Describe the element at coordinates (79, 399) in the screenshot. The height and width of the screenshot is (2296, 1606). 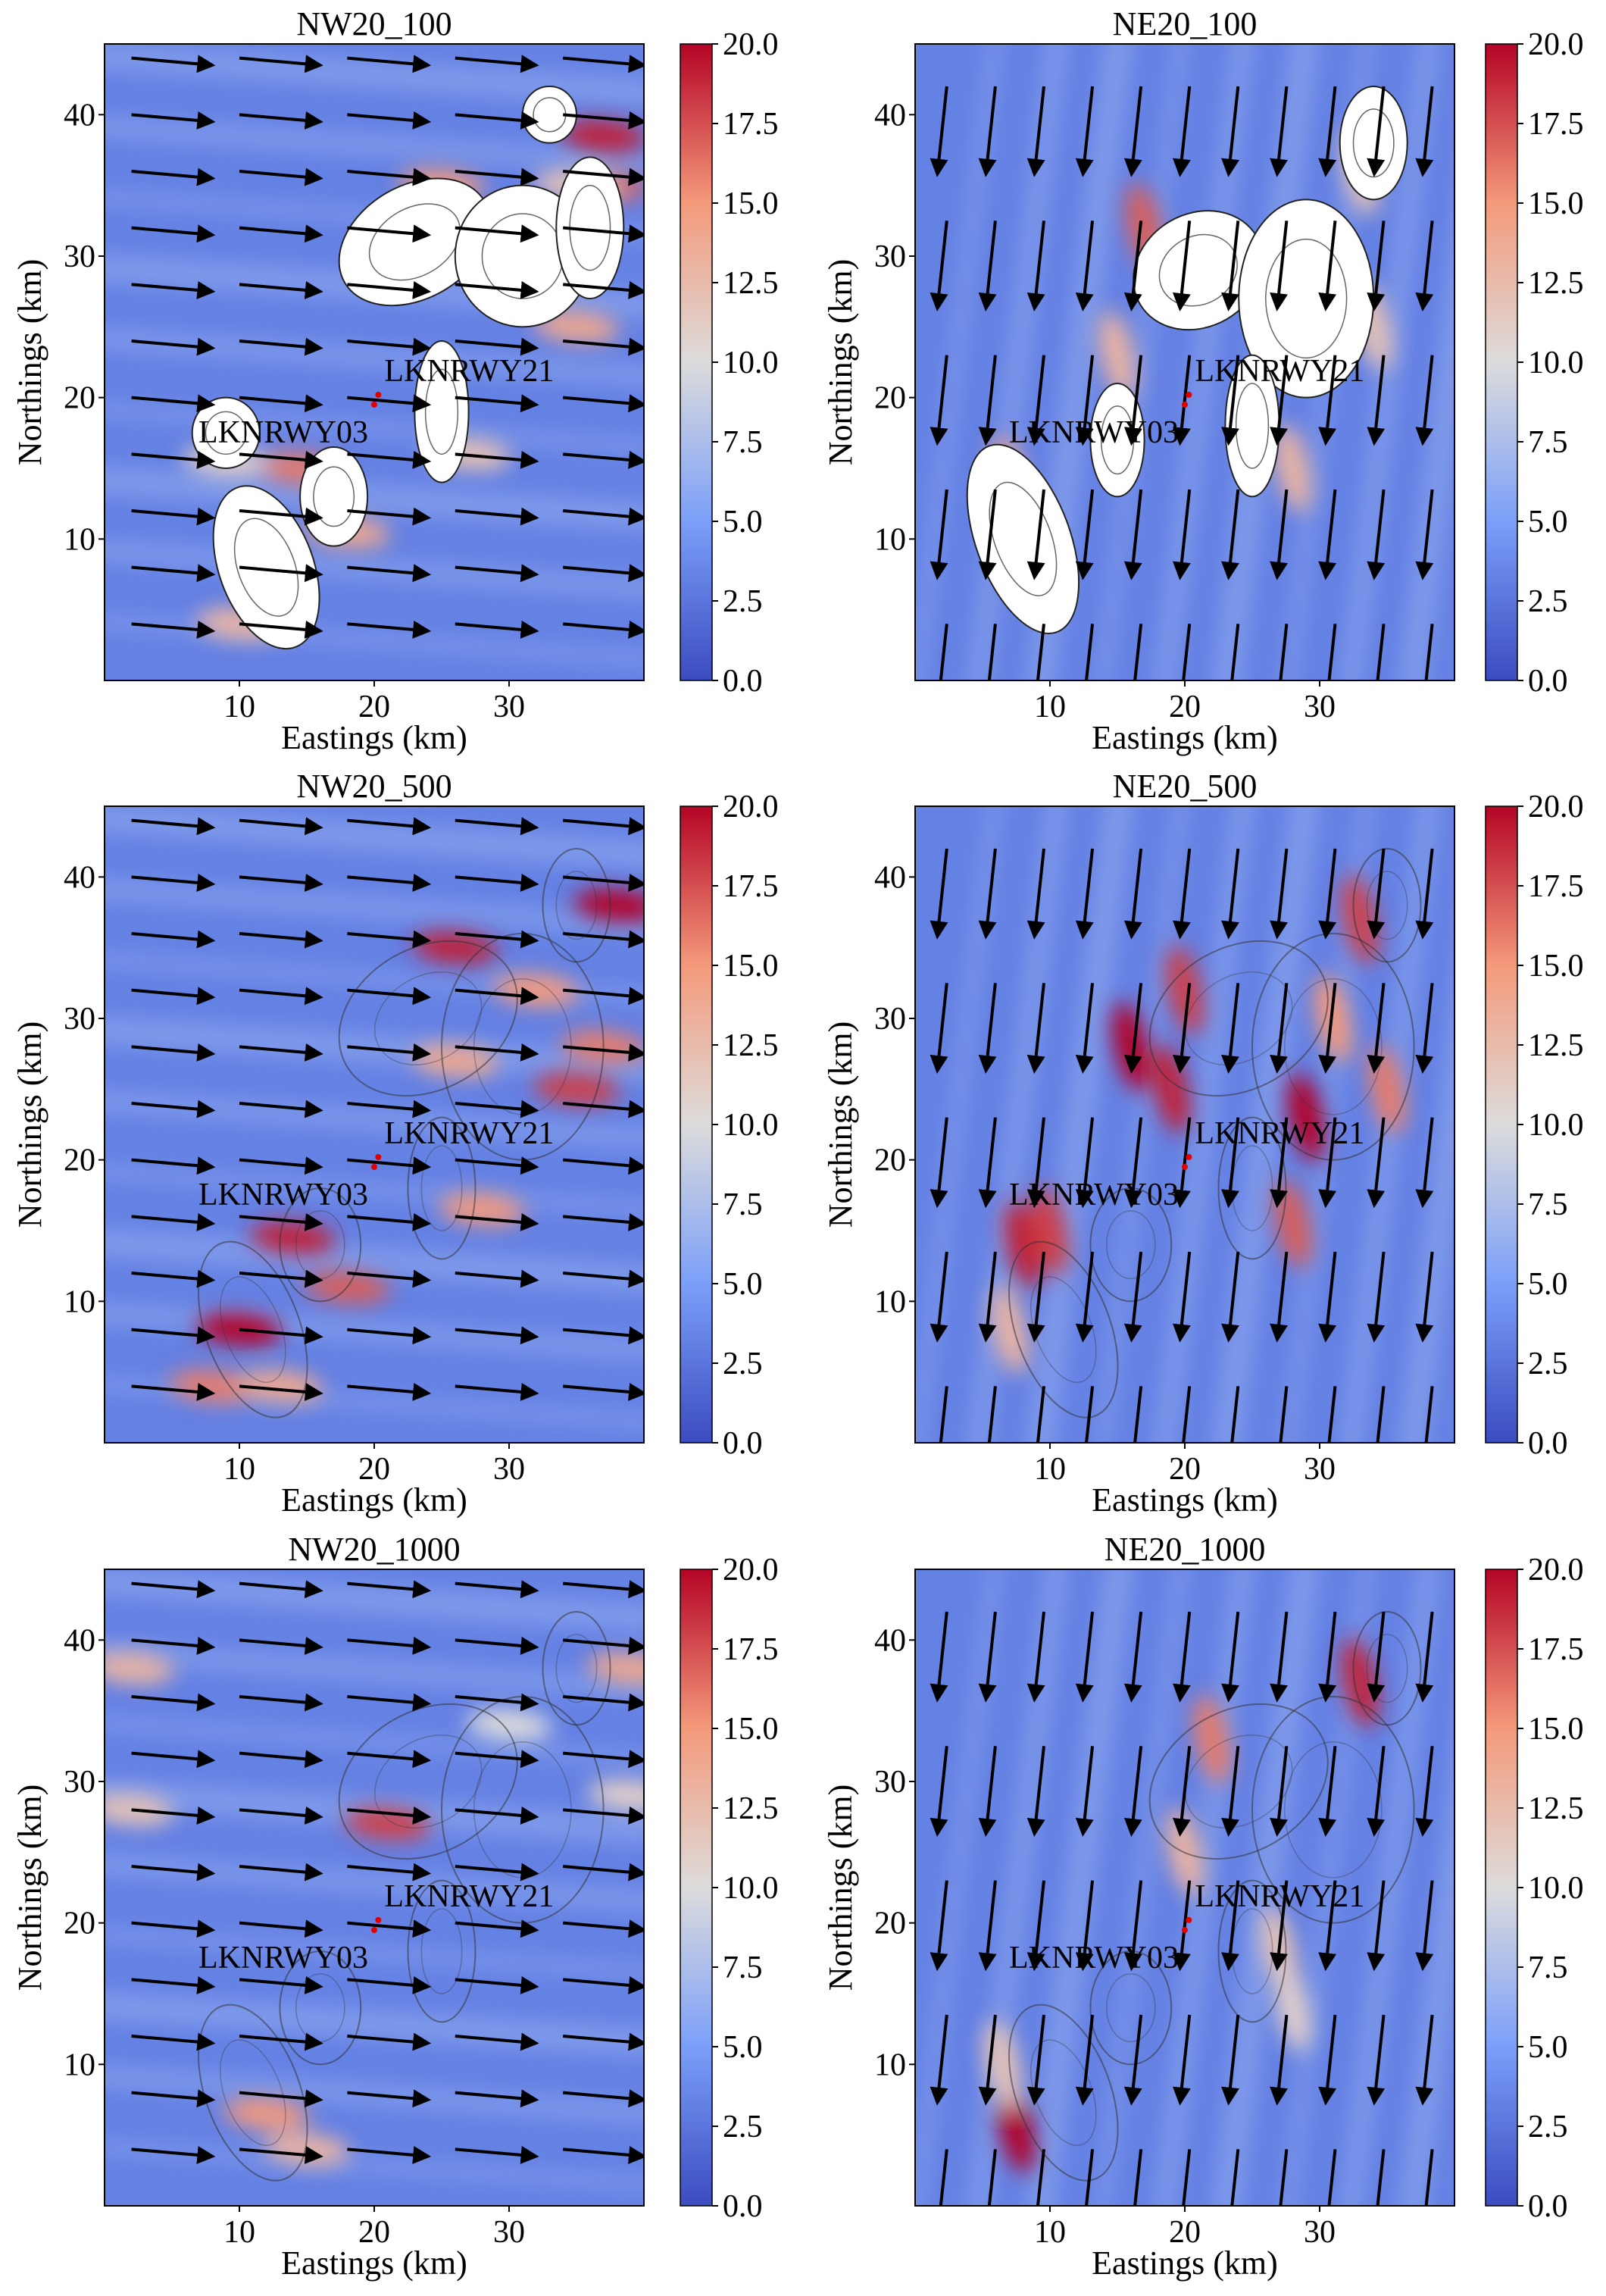
I see `y-tick-label: 20` at that location.